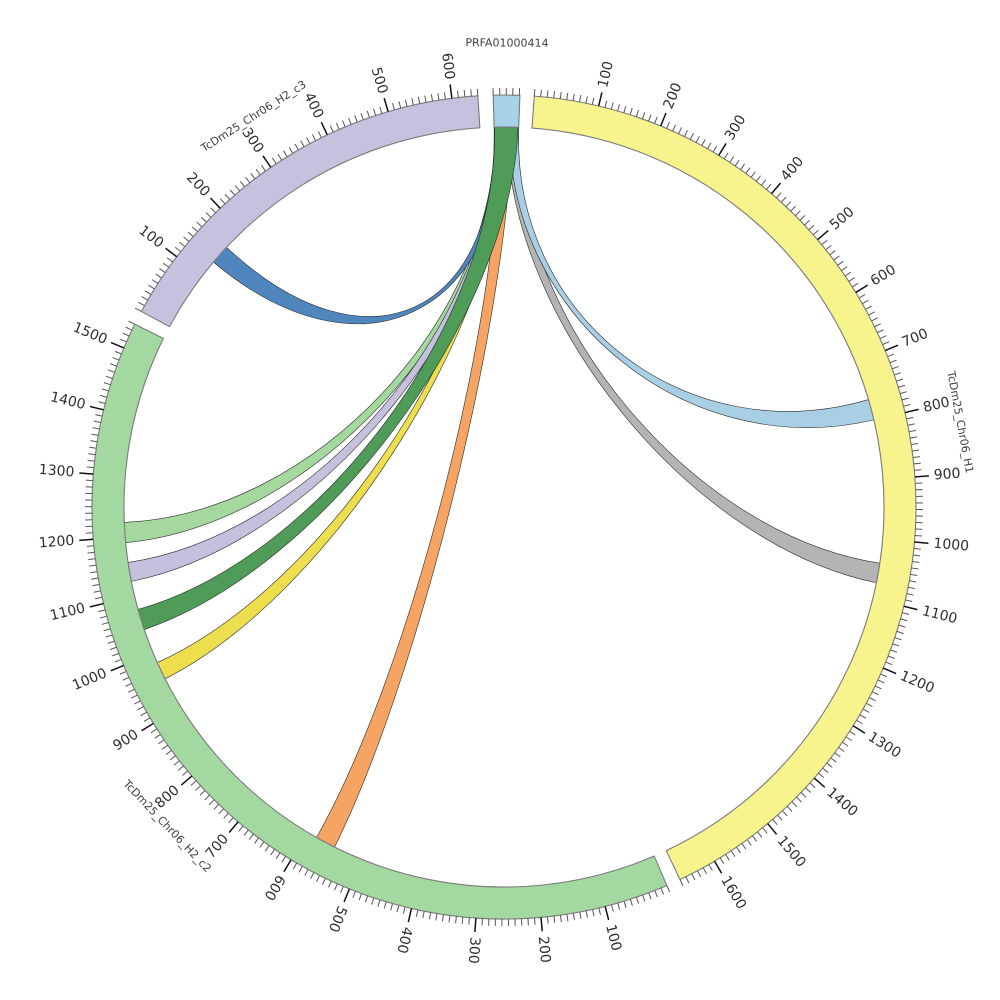 The image size is (1000, 1000). Describe the element at coordinates (917, 682) in the screenshot. I see `tick-label: 1200` at that location.